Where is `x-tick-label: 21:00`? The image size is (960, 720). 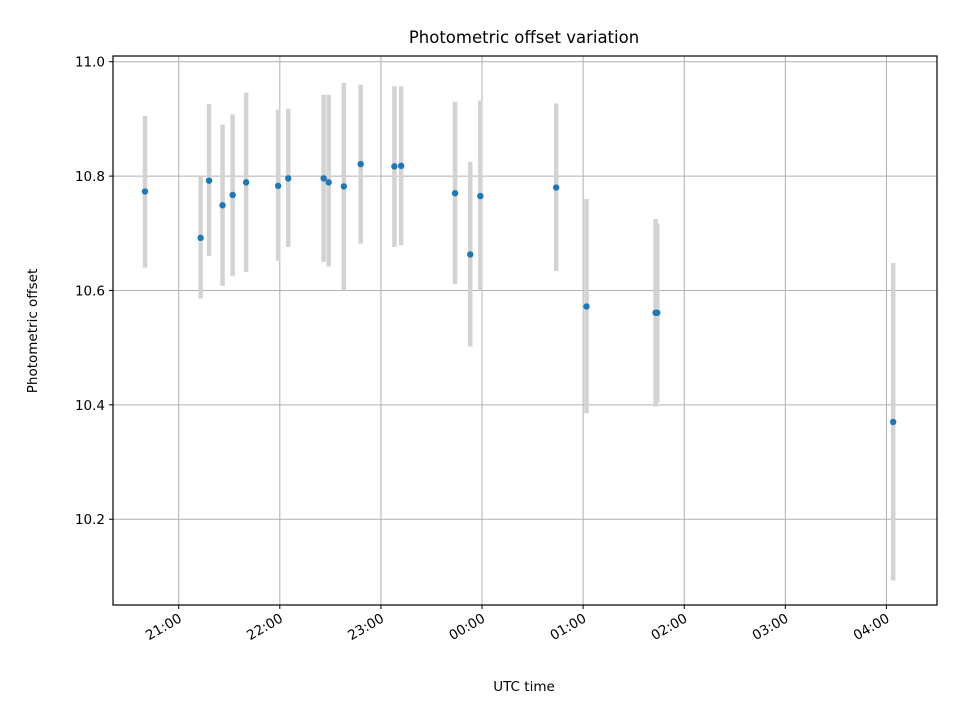 x-tick-label: 21:00 is located at coordinates (164, 627).